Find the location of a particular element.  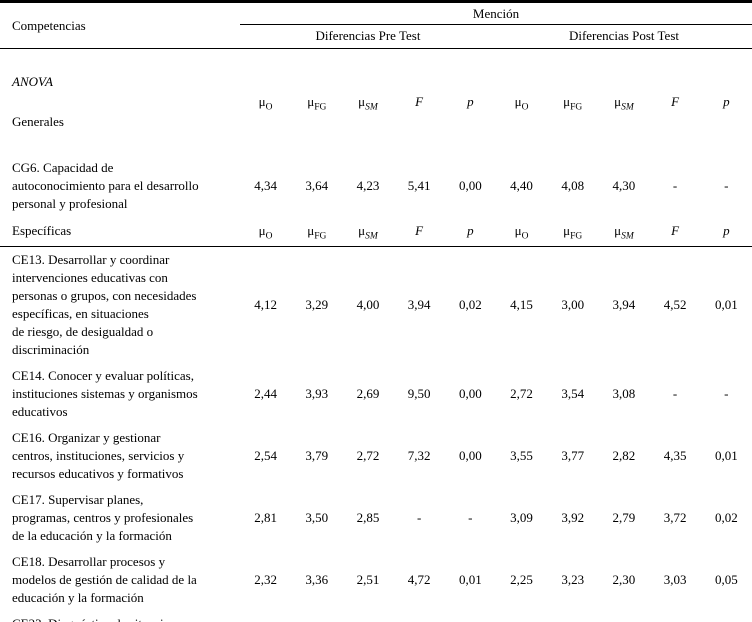

value-cell: 4,12 is located at coordinates (265, 304).